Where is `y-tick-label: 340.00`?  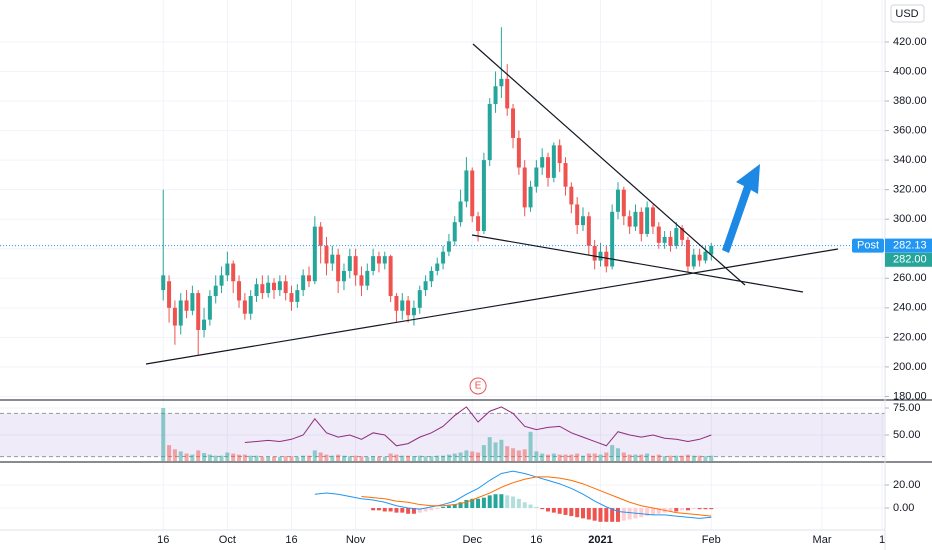
y-tick-label: 340.00 is located at coordinates (910, 160).